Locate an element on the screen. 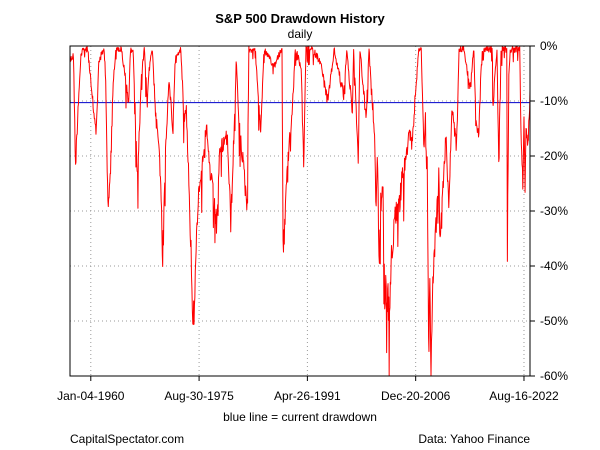 Image resolution: width=600 pixels, height=450 pixels. chart-subtitle: daily is located at coordinates (300, 34).